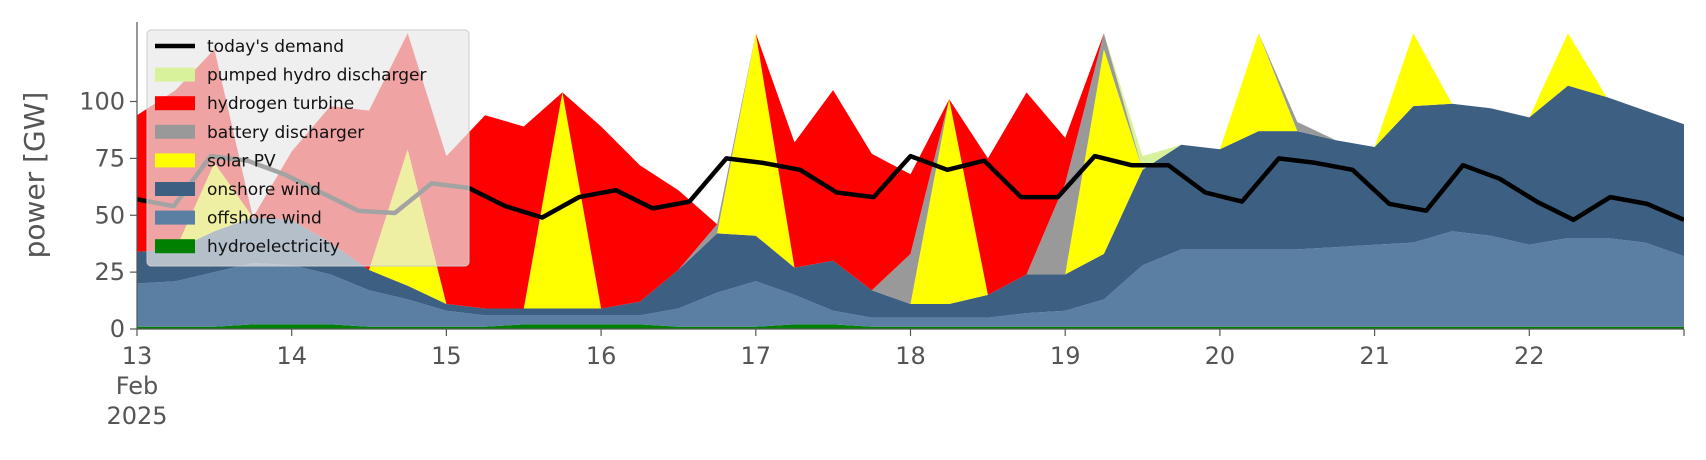  I want to click on y-tick-label: 50, so click(109, 215).